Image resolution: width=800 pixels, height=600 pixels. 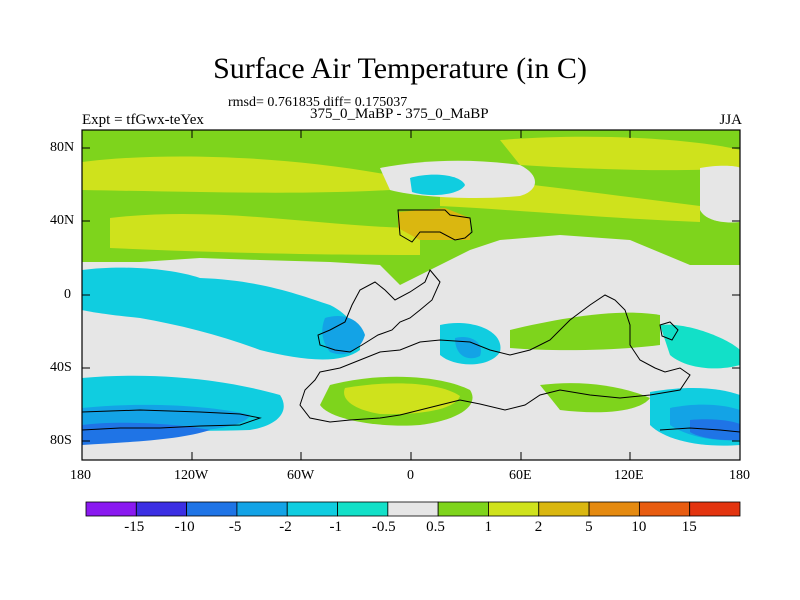 I want to click on lon-label-0: 0, so click(x=410, y=475).